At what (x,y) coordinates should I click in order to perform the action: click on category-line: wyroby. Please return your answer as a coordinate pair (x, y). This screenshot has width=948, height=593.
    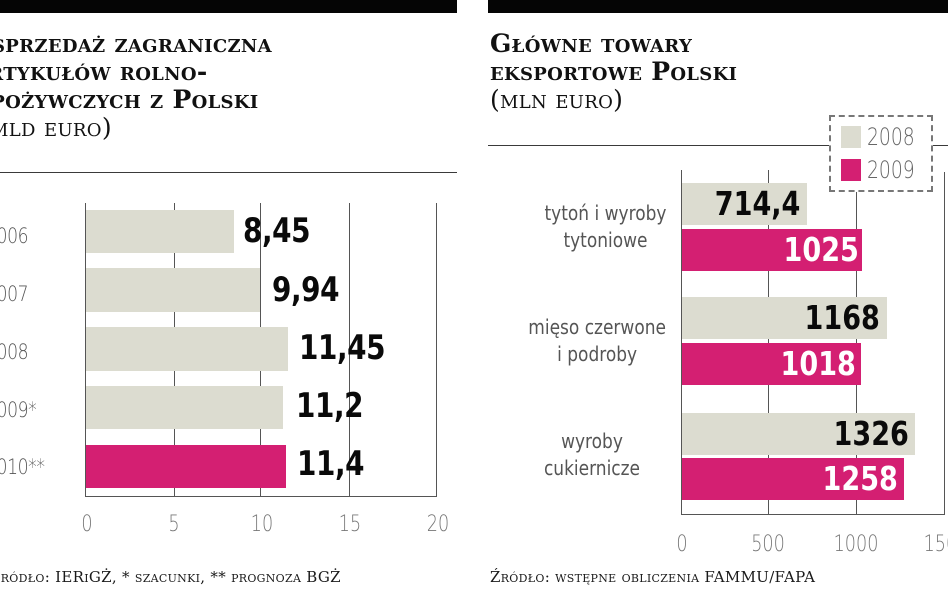
    Looking at the image, I should click on (592, 441).